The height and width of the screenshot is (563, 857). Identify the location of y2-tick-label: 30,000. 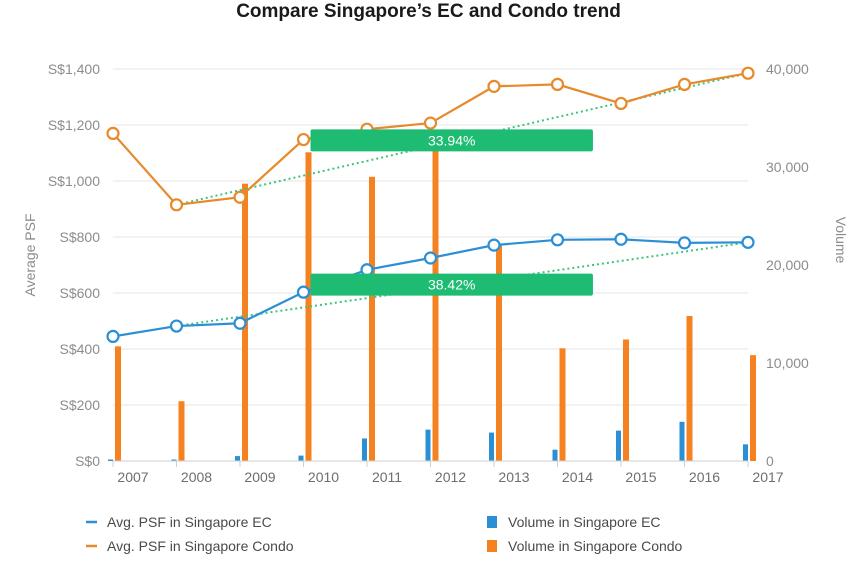
(787, 167).